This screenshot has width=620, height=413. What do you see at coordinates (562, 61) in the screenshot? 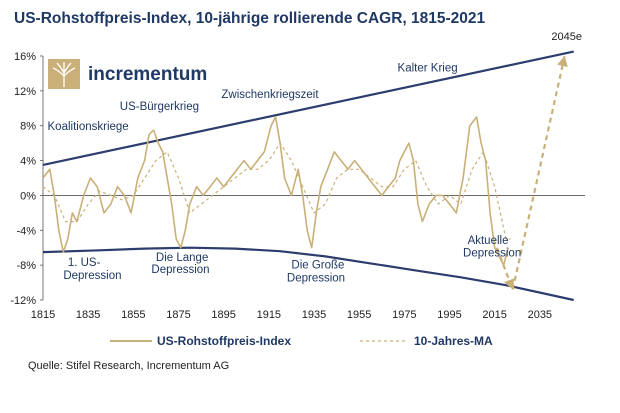
I see `projection-arrow-up-head` at bounding box center [562, 61].